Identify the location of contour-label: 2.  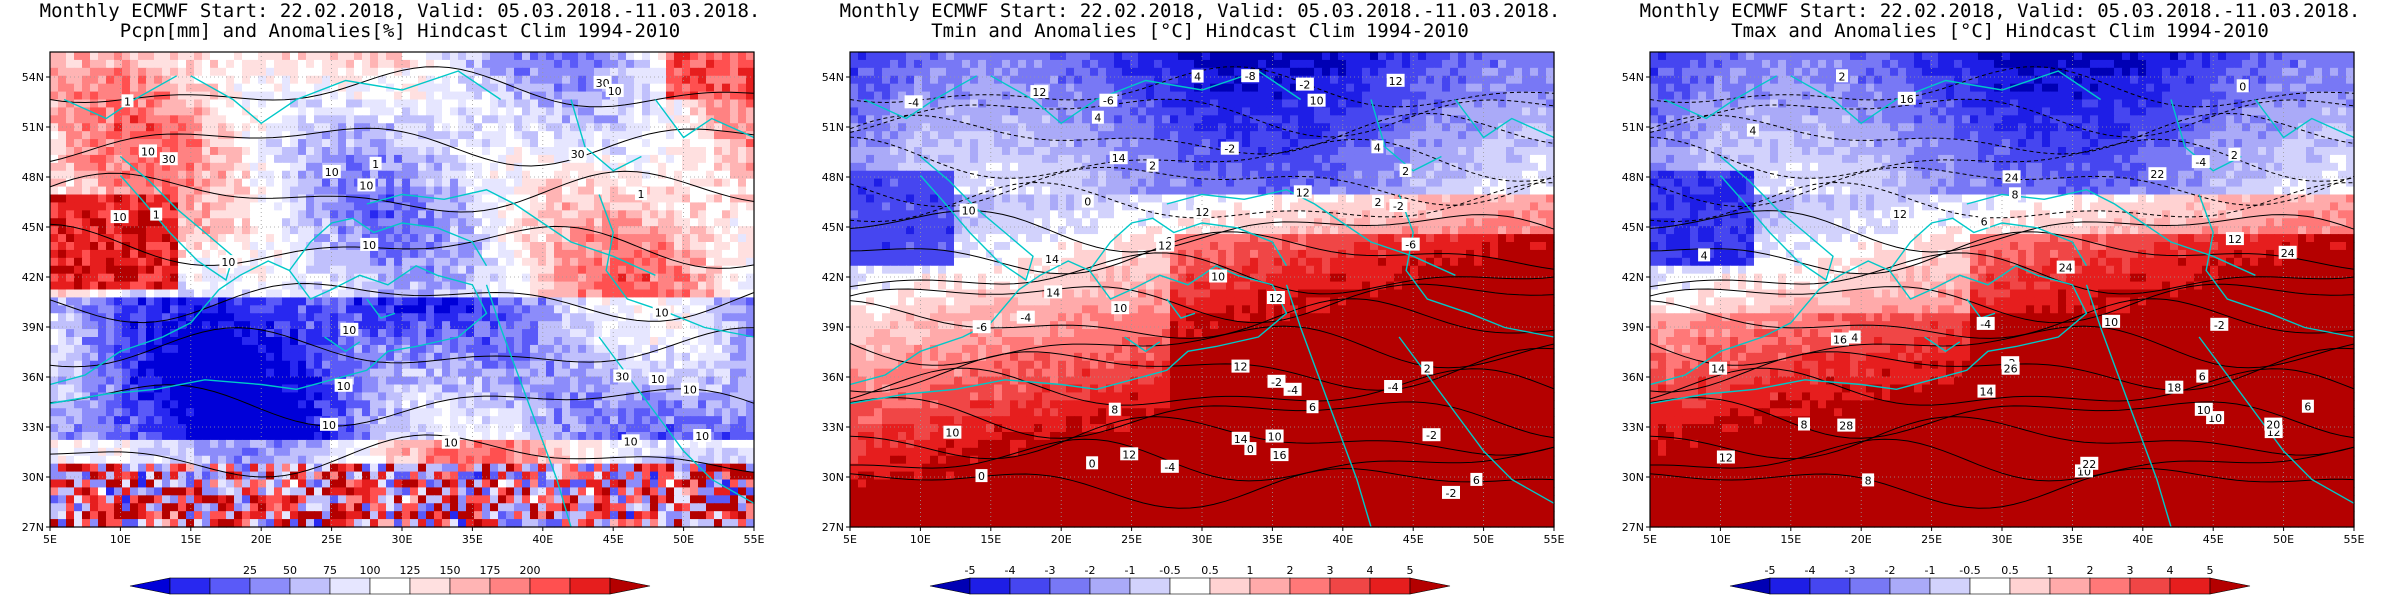
(2234, 155).